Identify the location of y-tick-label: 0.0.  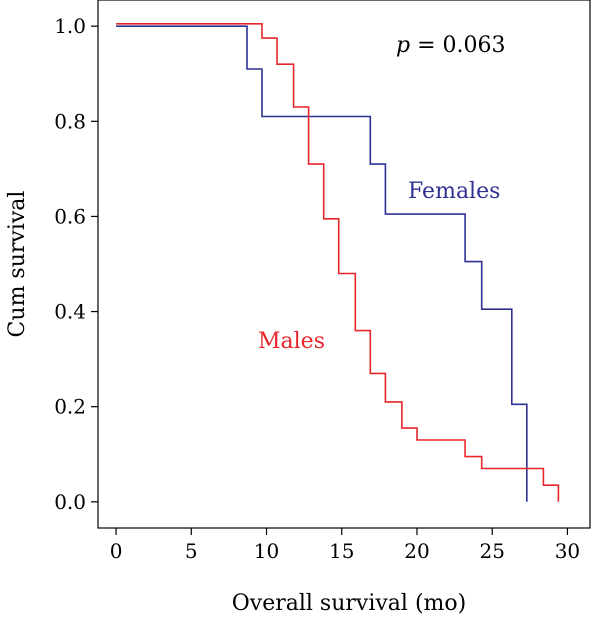
(70, 502).